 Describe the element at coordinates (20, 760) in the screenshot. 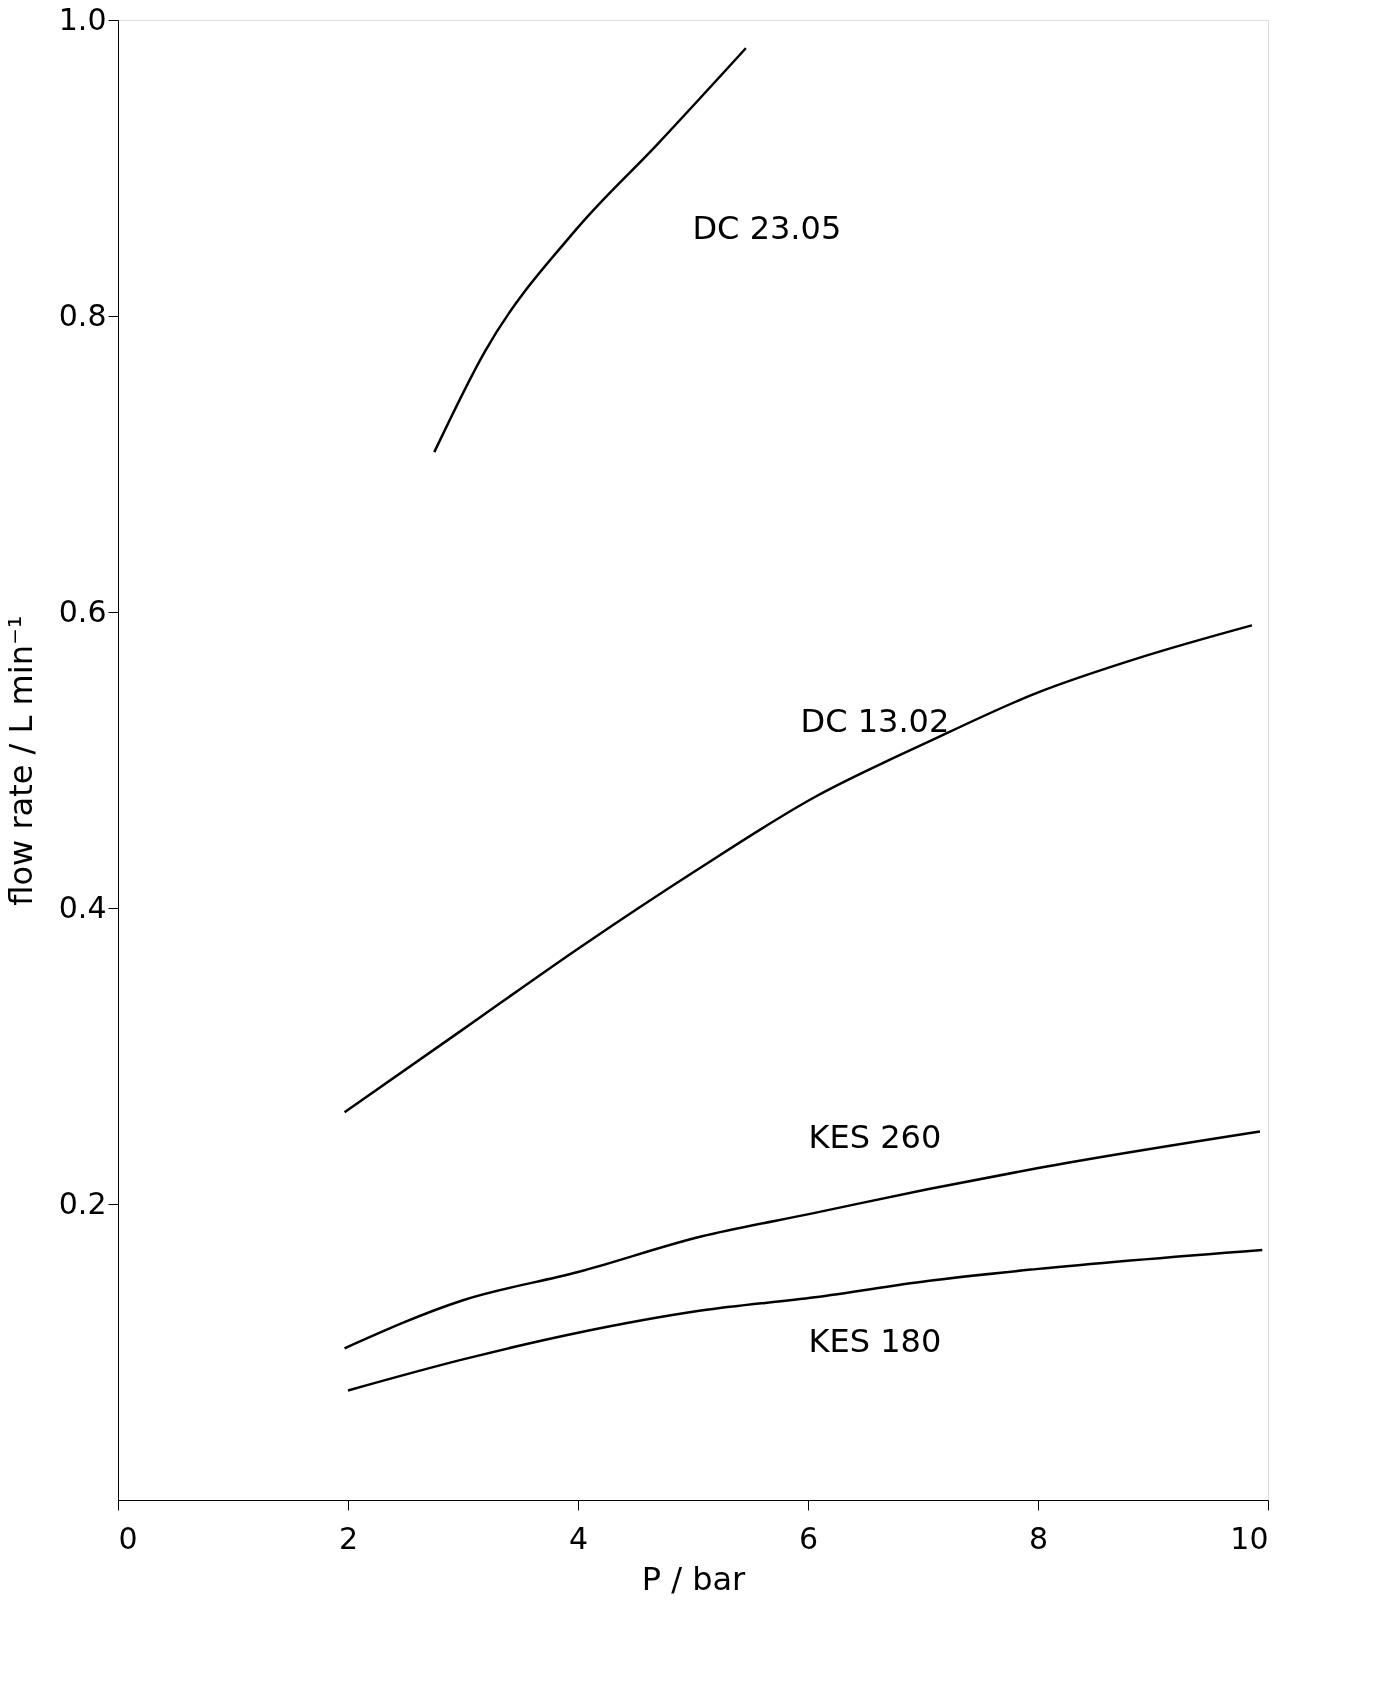

I see `y-axis-title: flow rate / L min⁻¹` at that location.